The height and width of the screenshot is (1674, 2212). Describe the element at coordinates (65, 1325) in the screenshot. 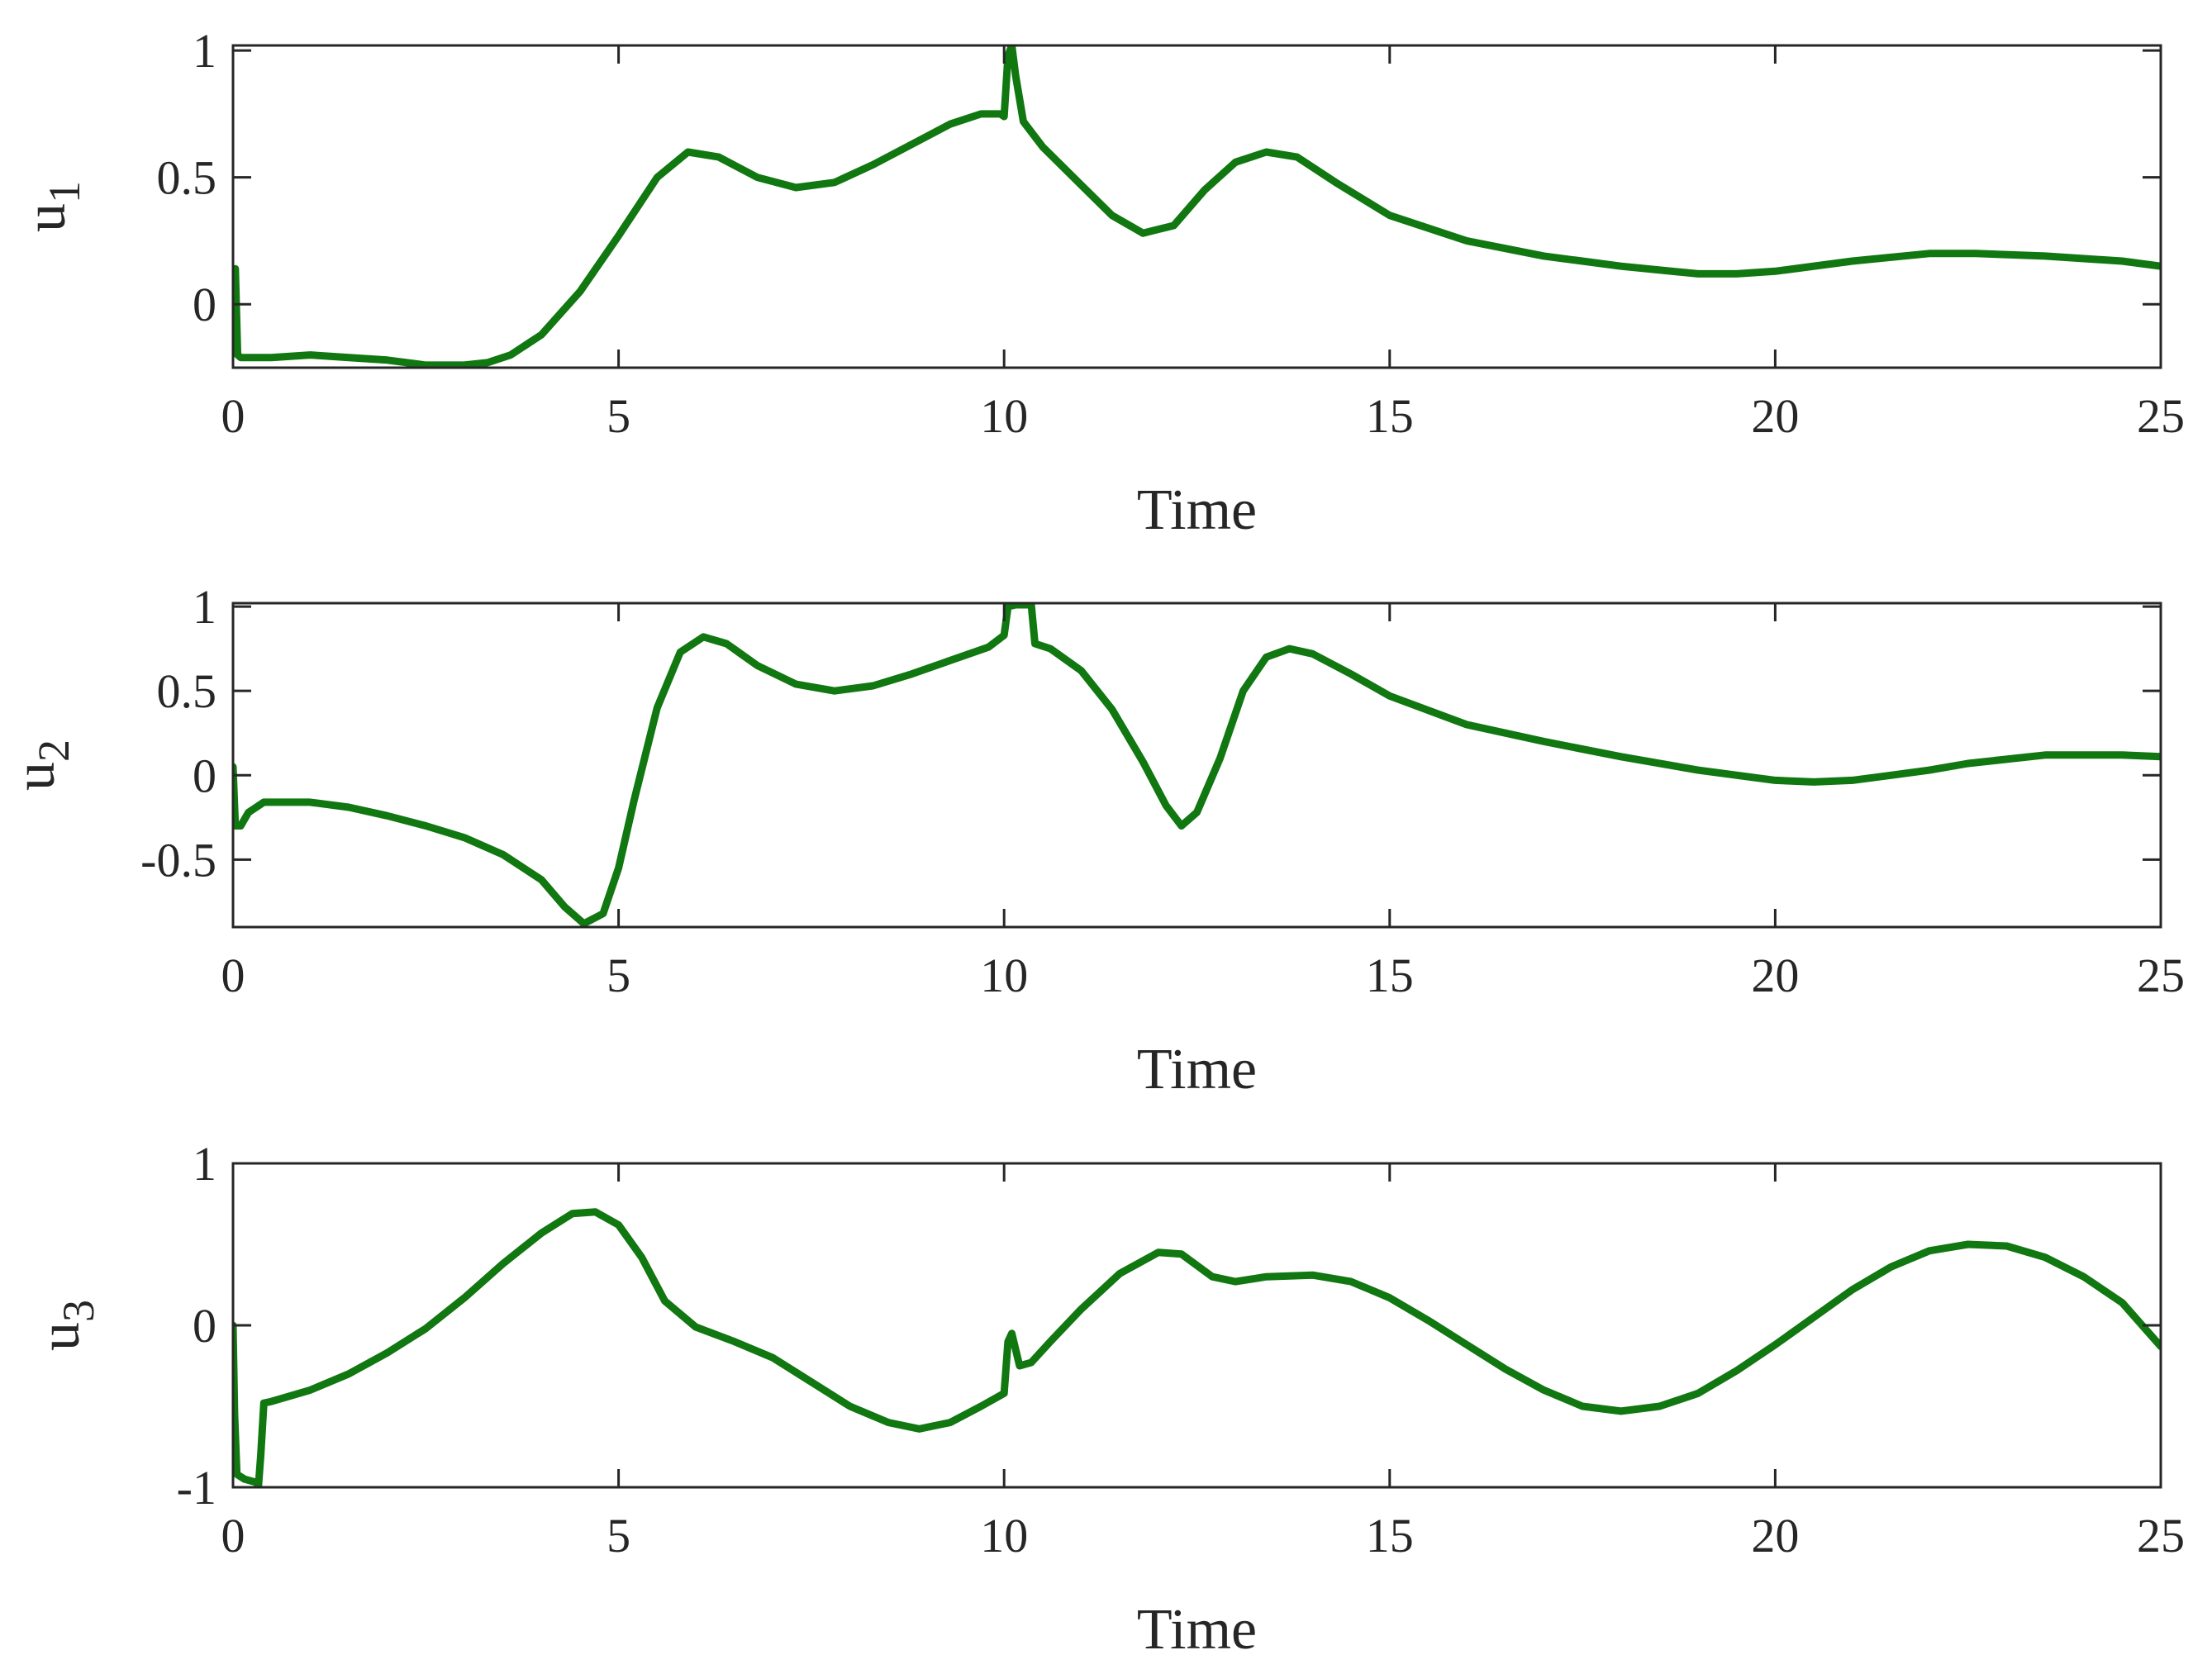

I see `y-axis-title: u3` at that location.